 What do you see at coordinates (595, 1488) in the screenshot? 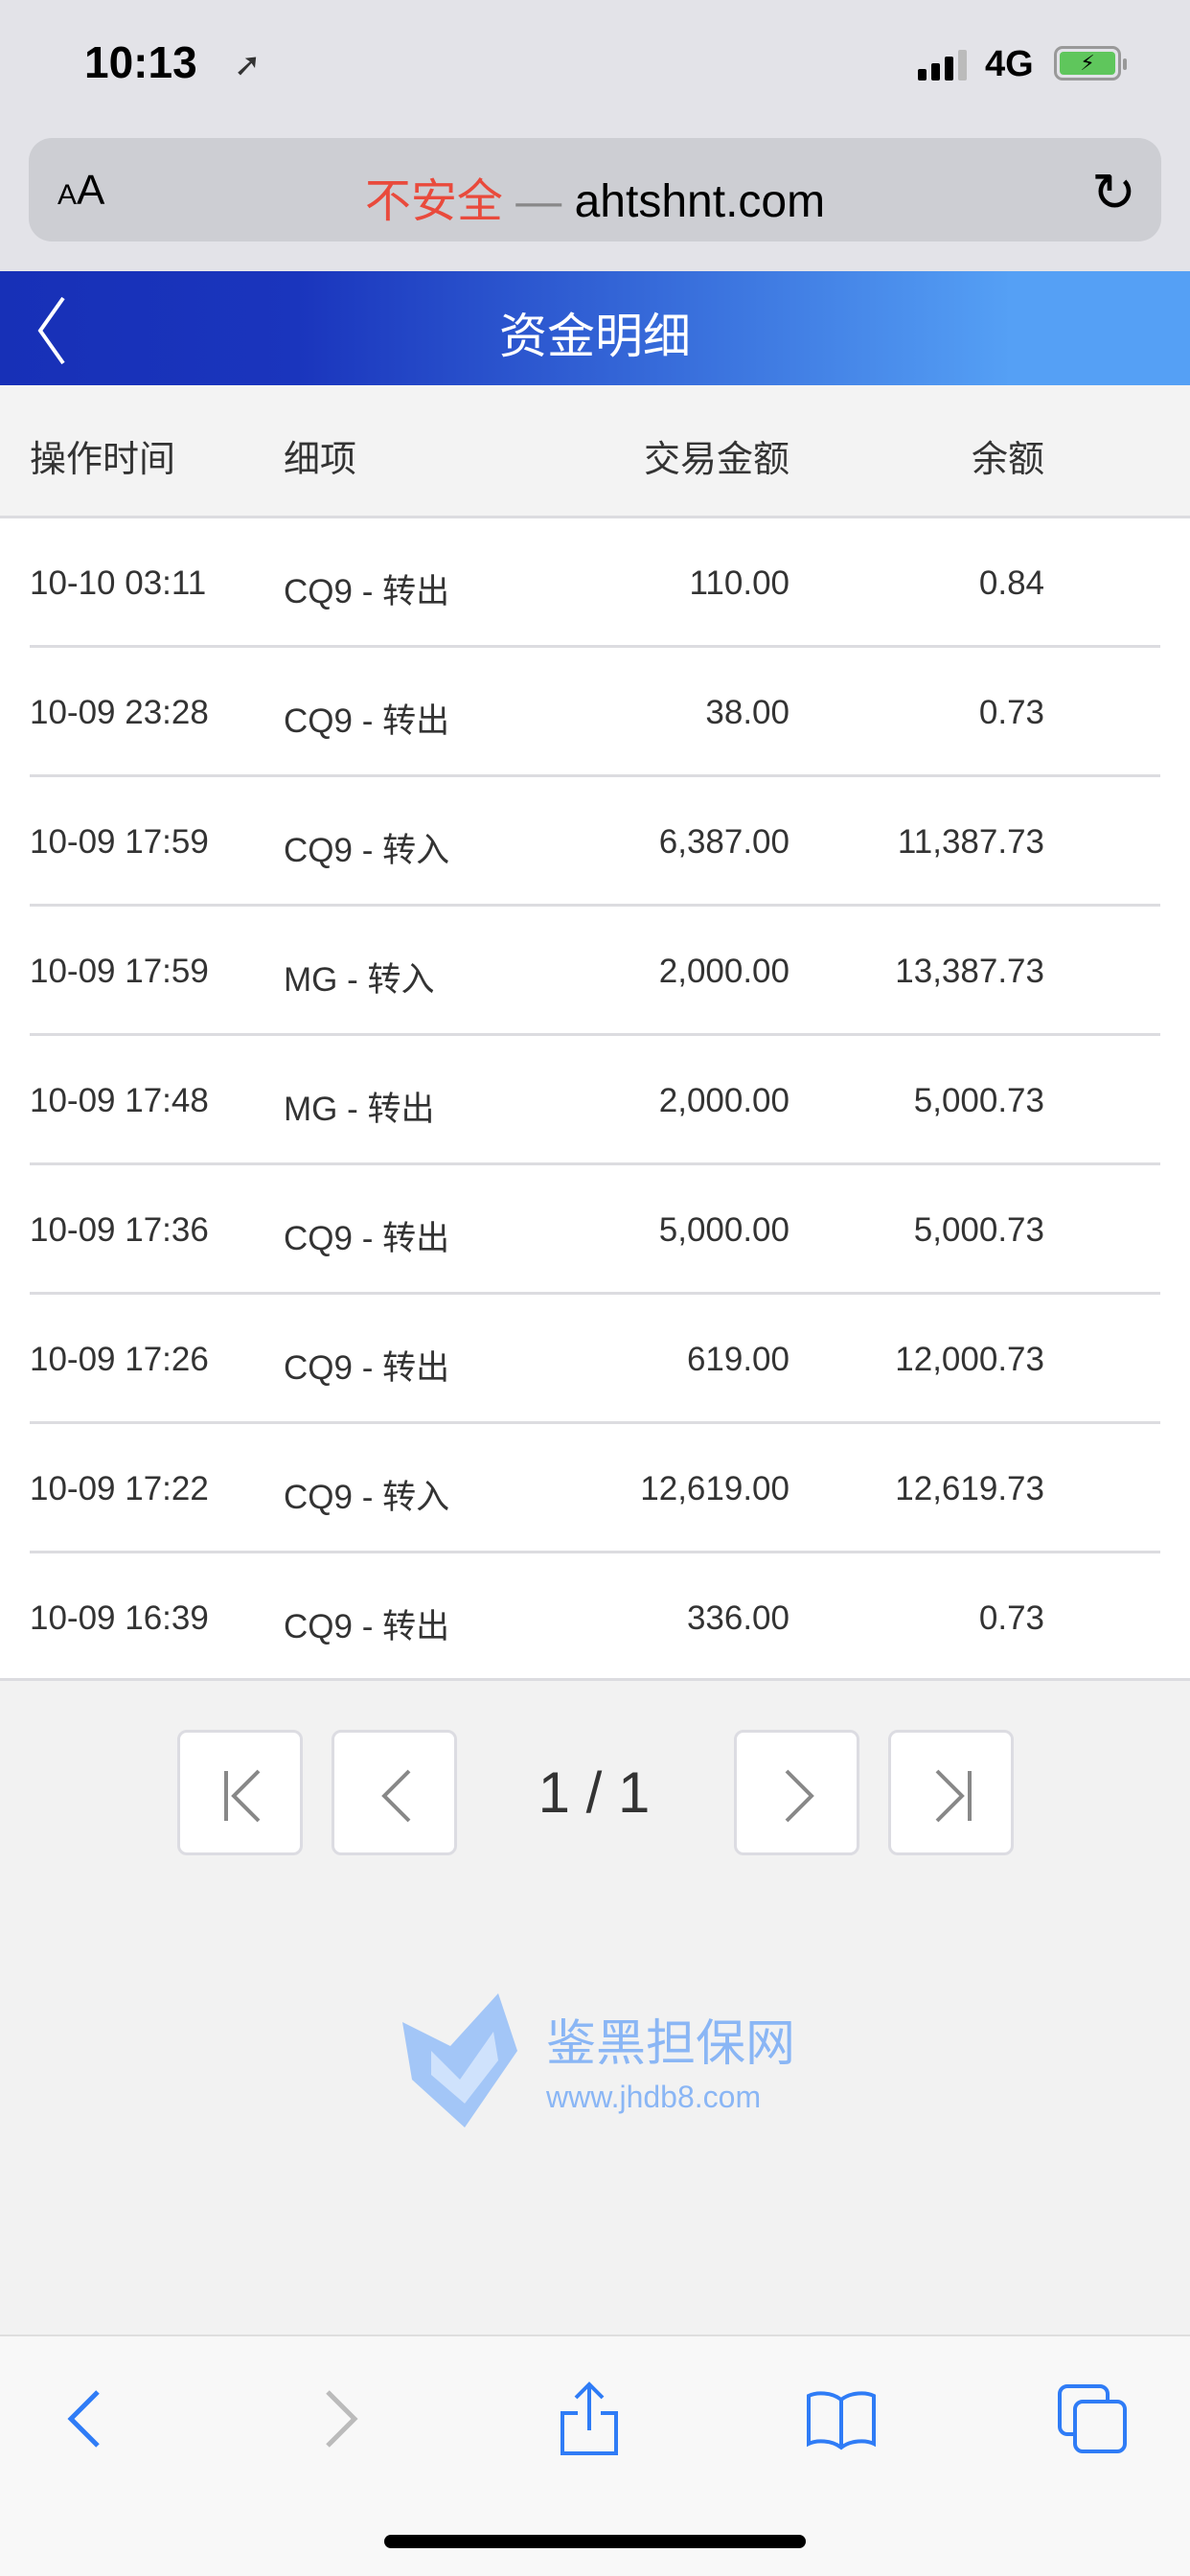
I see `table-row: 10-09 17:22 CQ9 - 转入 12,619.00 12,619.73` at bounding box center [595, 1488].